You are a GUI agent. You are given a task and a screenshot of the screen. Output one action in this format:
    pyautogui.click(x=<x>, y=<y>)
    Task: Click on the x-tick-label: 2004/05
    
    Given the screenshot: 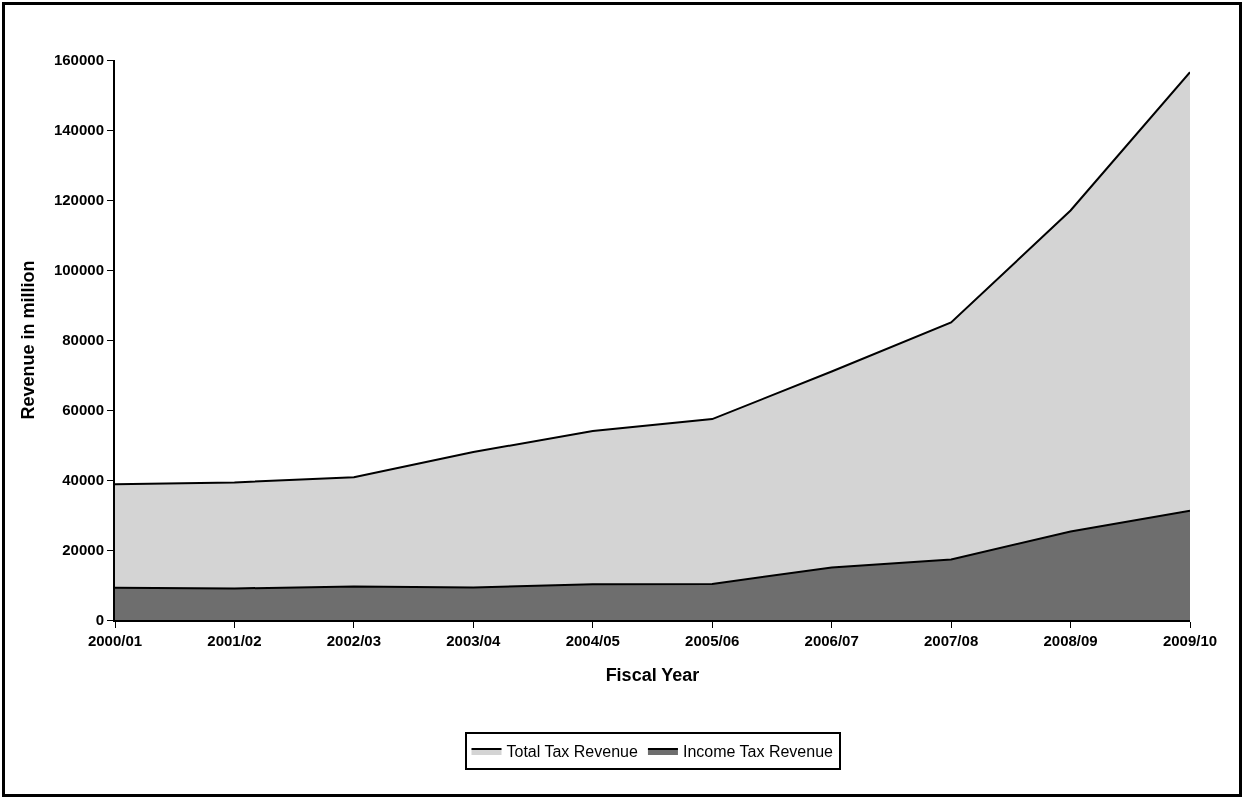 What is the action you would take?
    pyautogui.click(x=592, y=640)
    